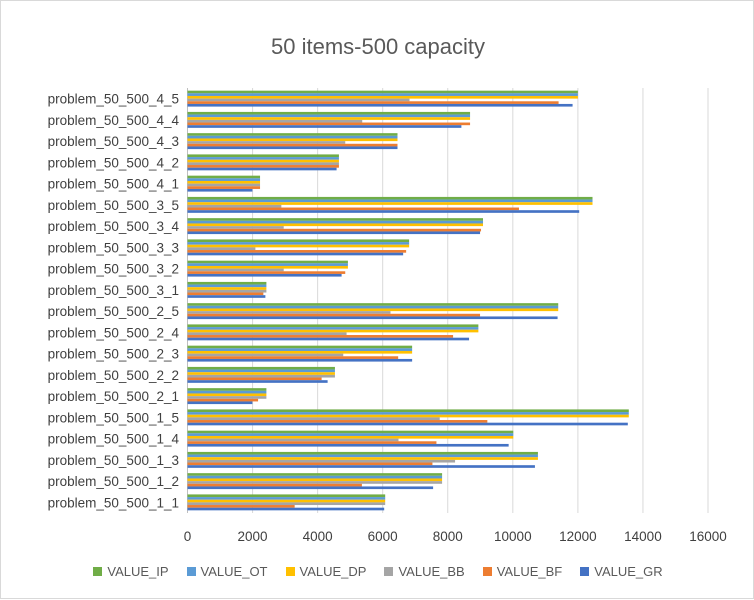  What do you see at coordinates (113, 354) in the screenshot?
I see `y-category-label: problem_50_500_2_3` at bounding box center [113, 354].